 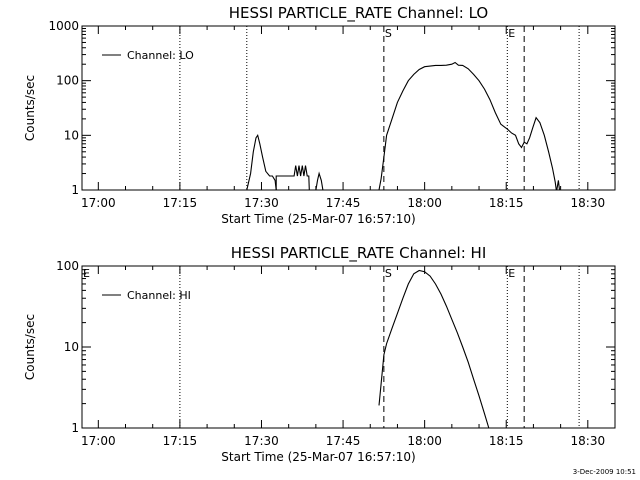 I want to click on chart-title: HESSI PARTICLE_RATE Channel: HI, so click(x=359, y=253).